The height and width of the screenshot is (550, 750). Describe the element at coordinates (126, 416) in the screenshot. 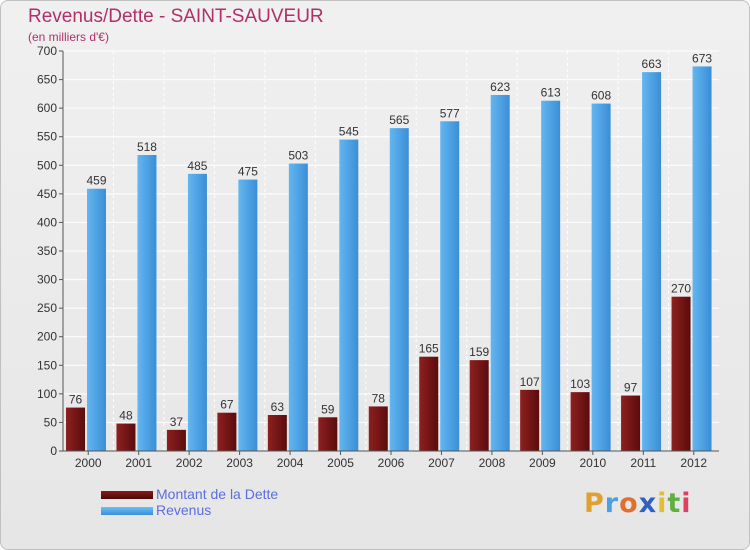

I see `data-label-dette: 48` at that location.